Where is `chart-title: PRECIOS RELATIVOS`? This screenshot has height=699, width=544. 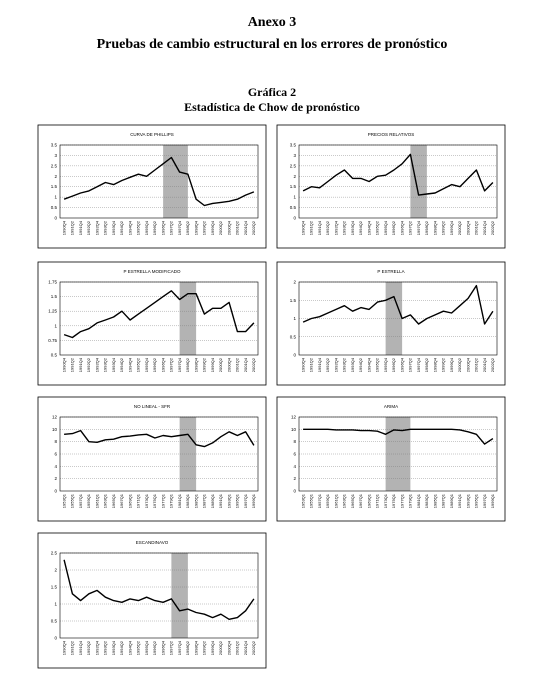
chart-title: PRECIOS RELATIVOS is located at coordinates (391, 134).